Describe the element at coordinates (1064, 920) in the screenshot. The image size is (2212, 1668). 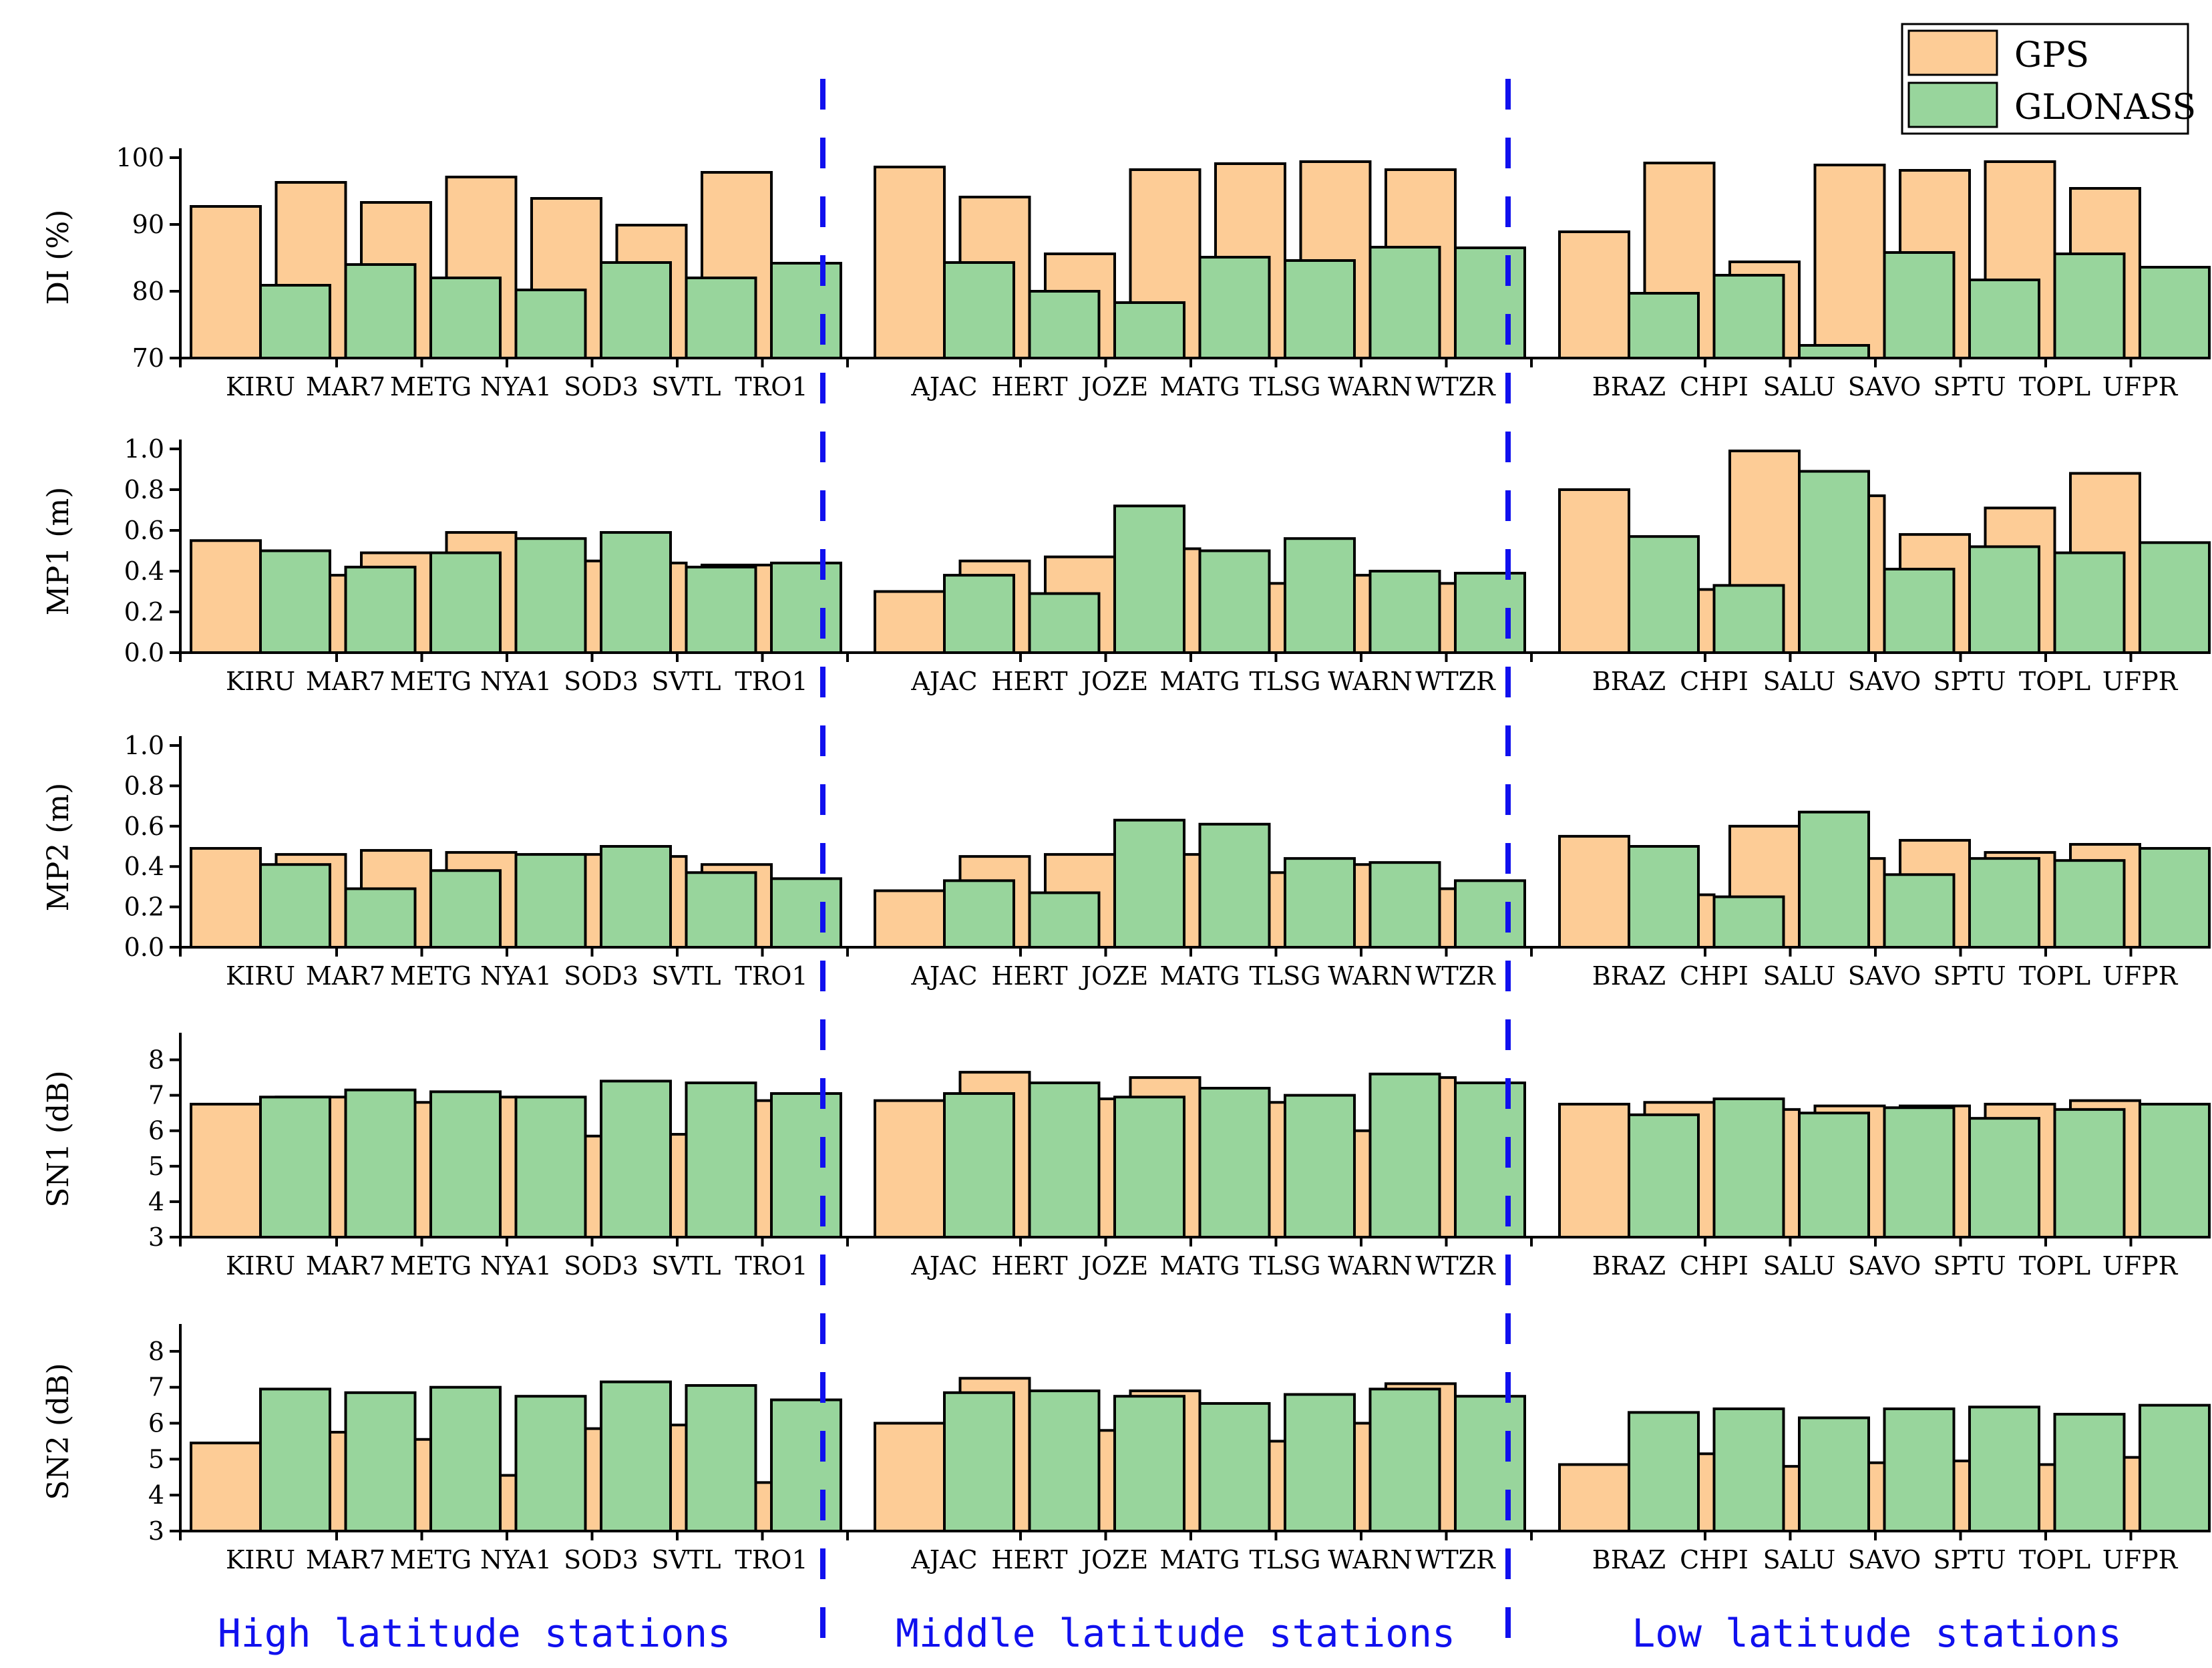
I see `bar-glonass-hert` at that location.